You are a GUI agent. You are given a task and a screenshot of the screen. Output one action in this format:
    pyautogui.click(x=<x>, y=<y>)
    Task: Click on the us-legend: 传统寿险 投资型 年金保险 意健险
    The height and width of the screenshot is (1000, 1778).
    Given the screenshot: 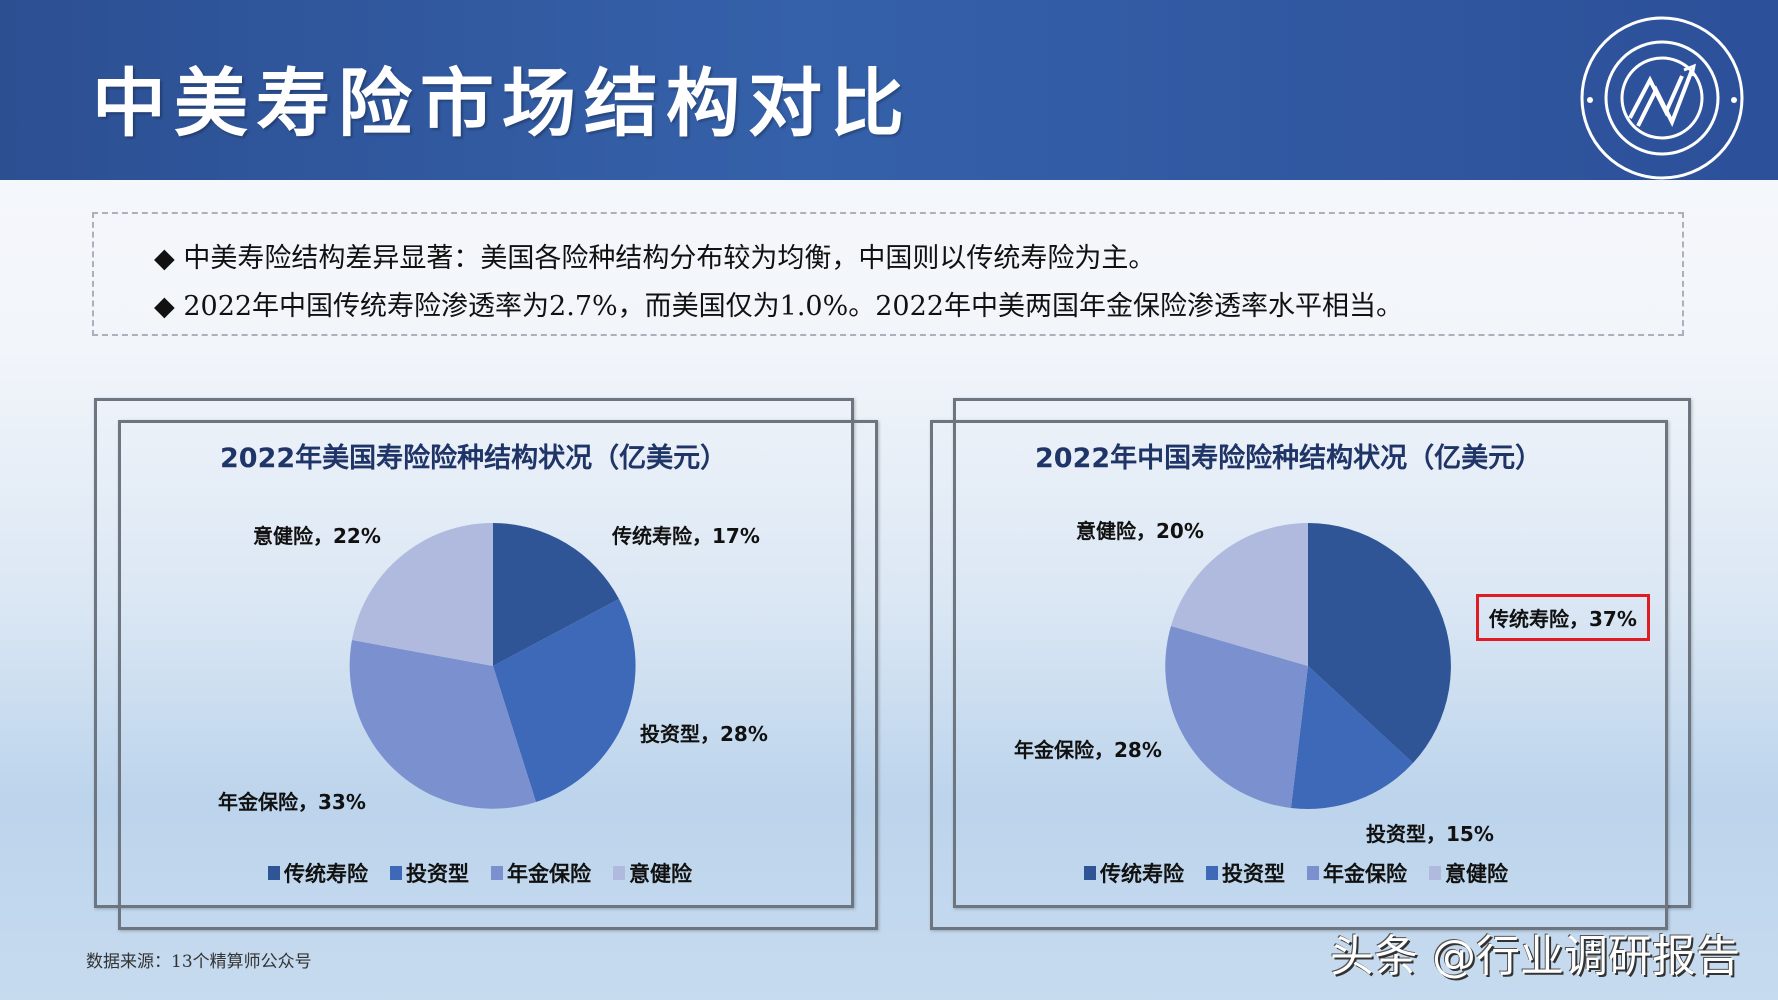 What is the action you would take?
    pyautogui.click(x=480, y=873)
    